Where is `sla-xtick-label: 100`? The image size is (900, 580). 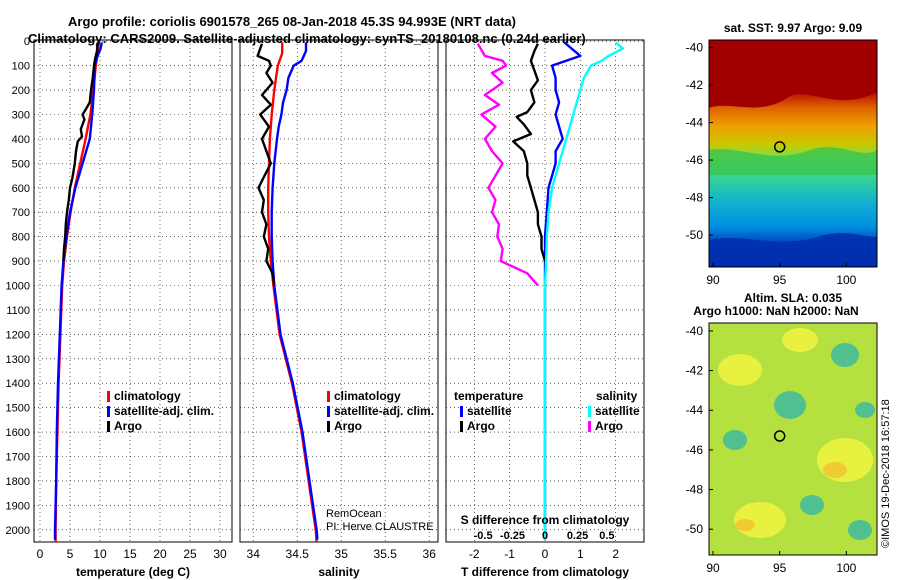 sla-xtick-label: 100 is located at coordinates (846, 568).